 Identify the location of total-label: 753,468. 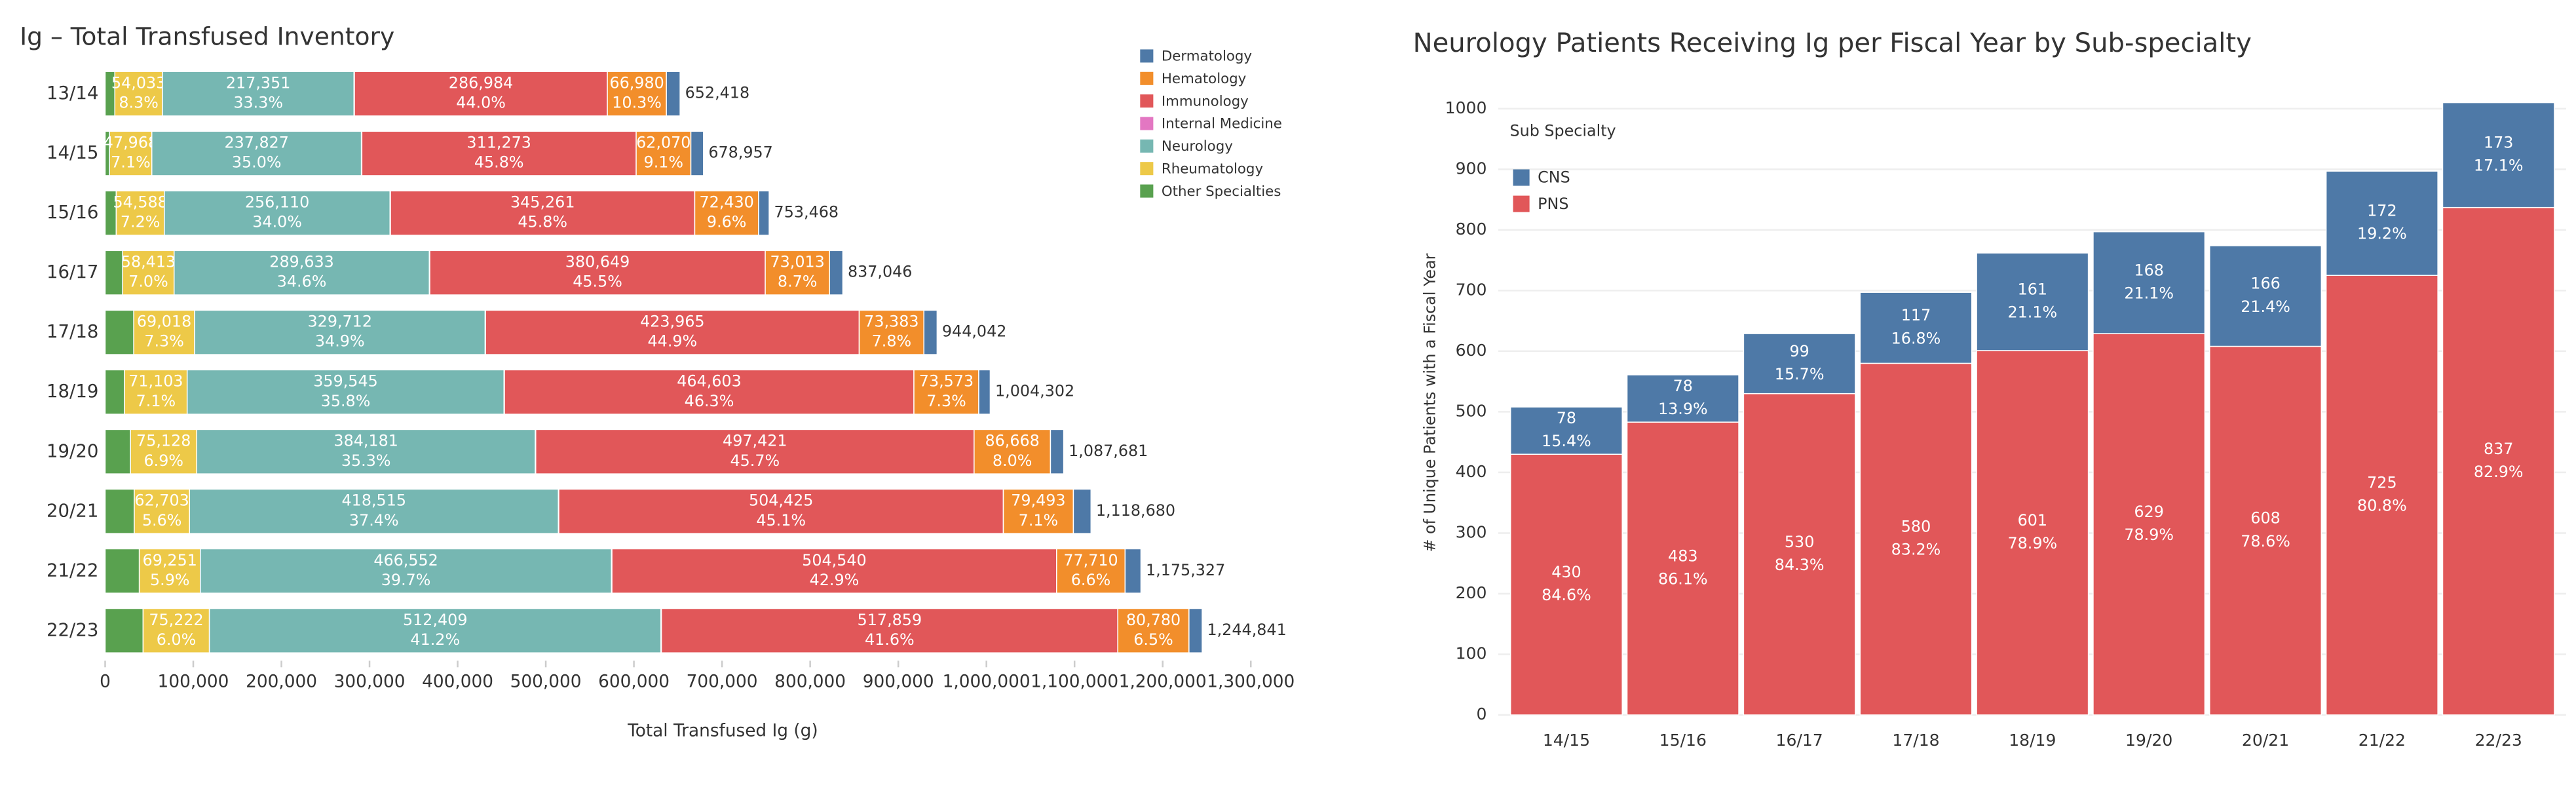
(806, 212).